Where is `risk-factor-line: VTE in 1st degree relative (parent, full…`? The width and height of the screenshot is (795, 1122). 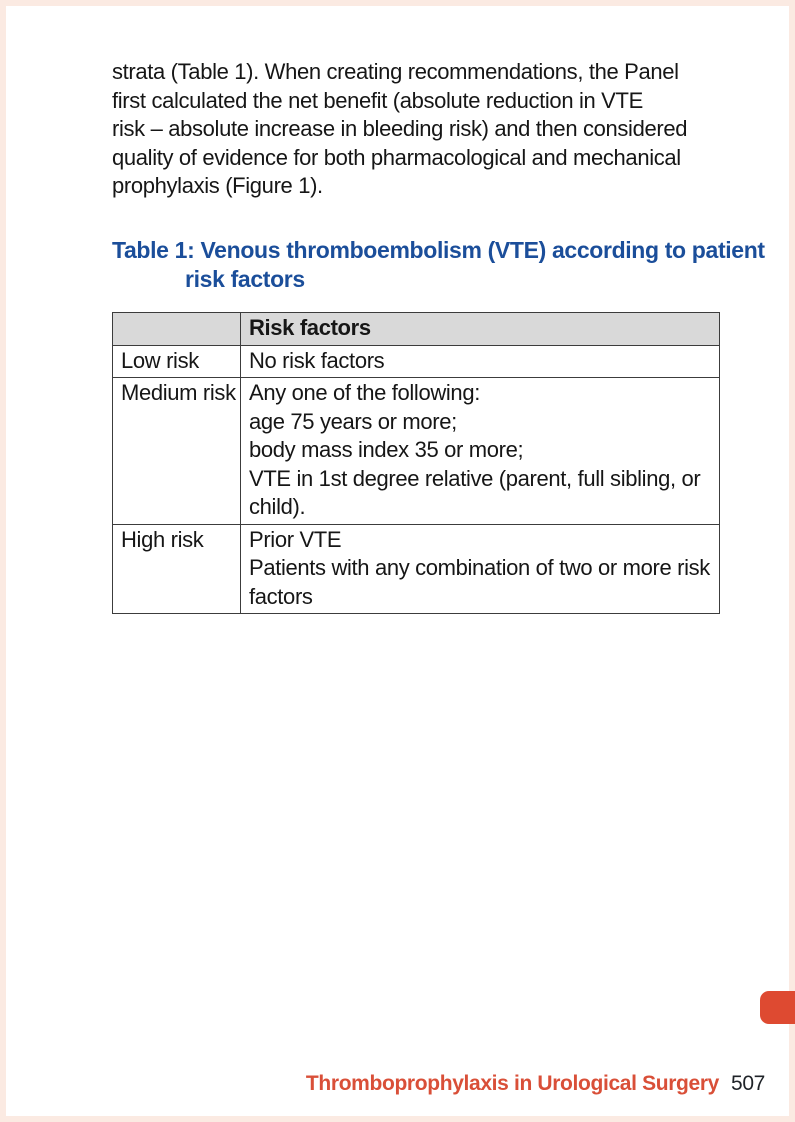 risk-factor-line: VTE in 1st degree relative (parent, full… is located at coordinates (475, 492).